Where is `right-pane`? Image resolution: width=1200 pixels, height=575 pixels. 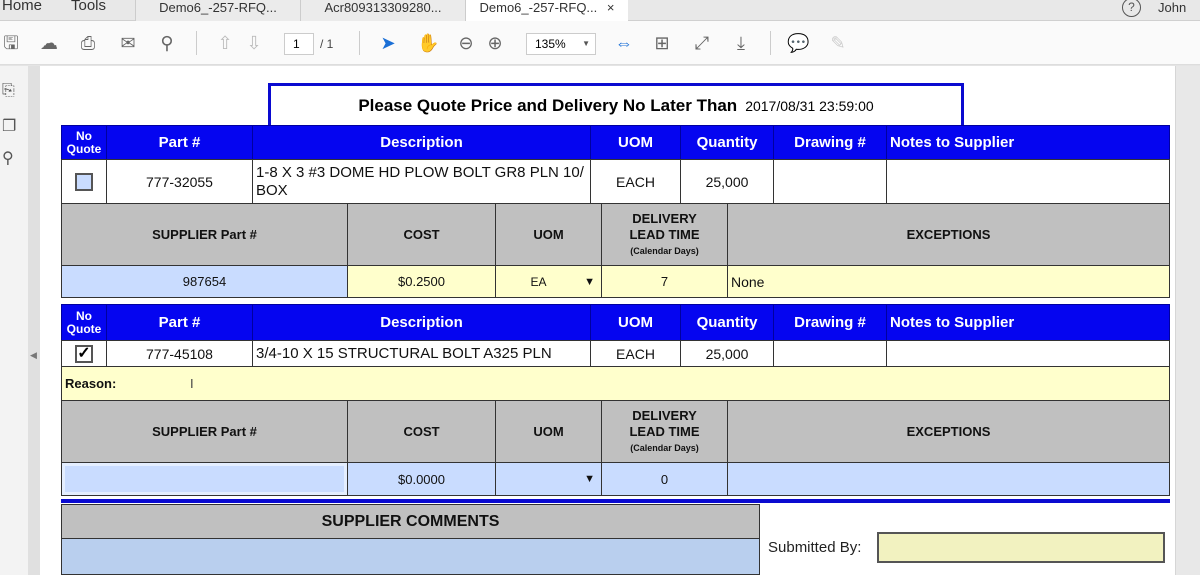 right-pane is located at coordinates (1187, 320).